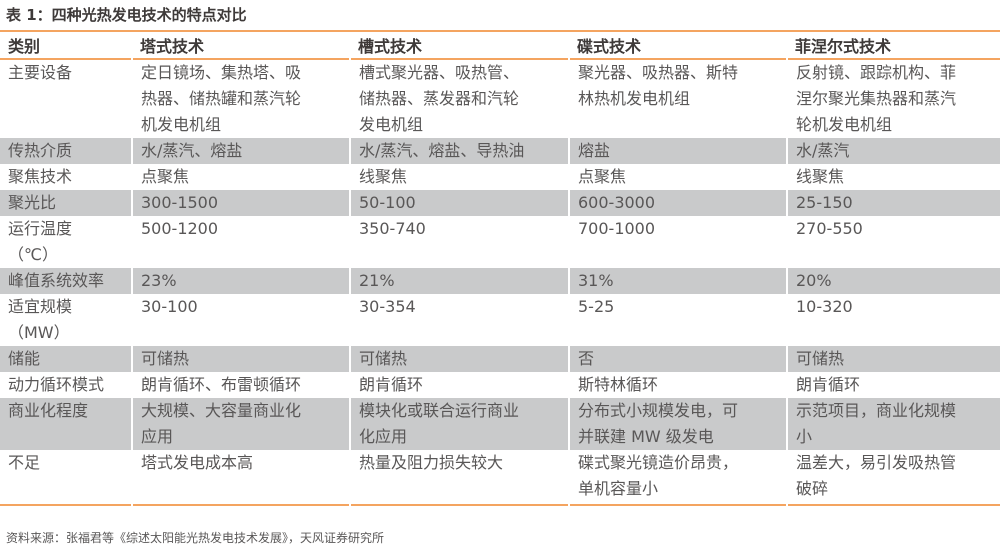 Image resolution: width=1000 pixels, height=553 pixels. What do you see at coordinates (677, 320) in the screenshot?
I see `table-cell: 5-25` at bounding box center [677, 320].